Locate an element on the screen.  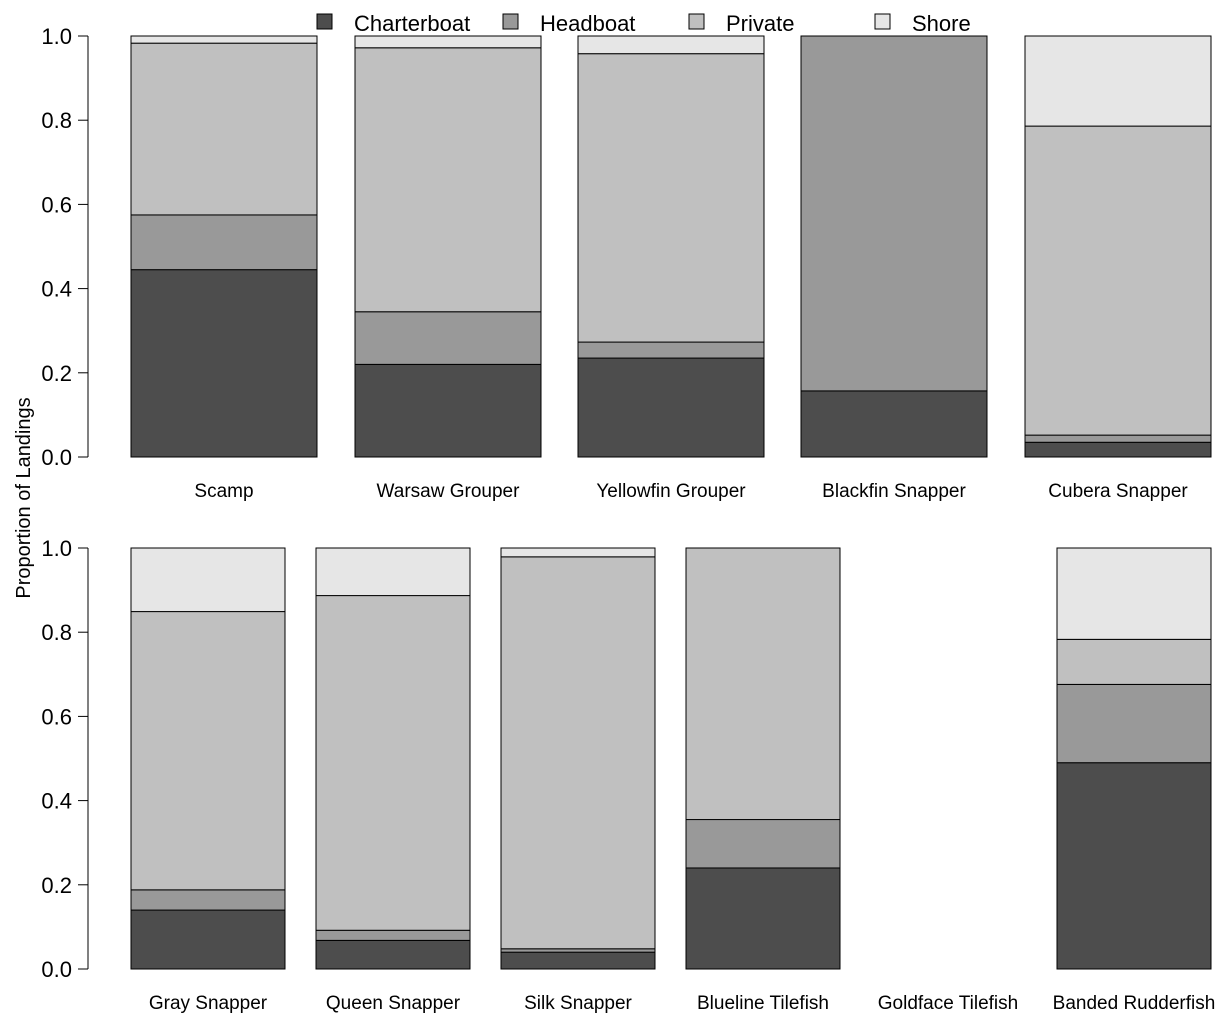
bar-silk-snapper is located at coordinates (578, 758).